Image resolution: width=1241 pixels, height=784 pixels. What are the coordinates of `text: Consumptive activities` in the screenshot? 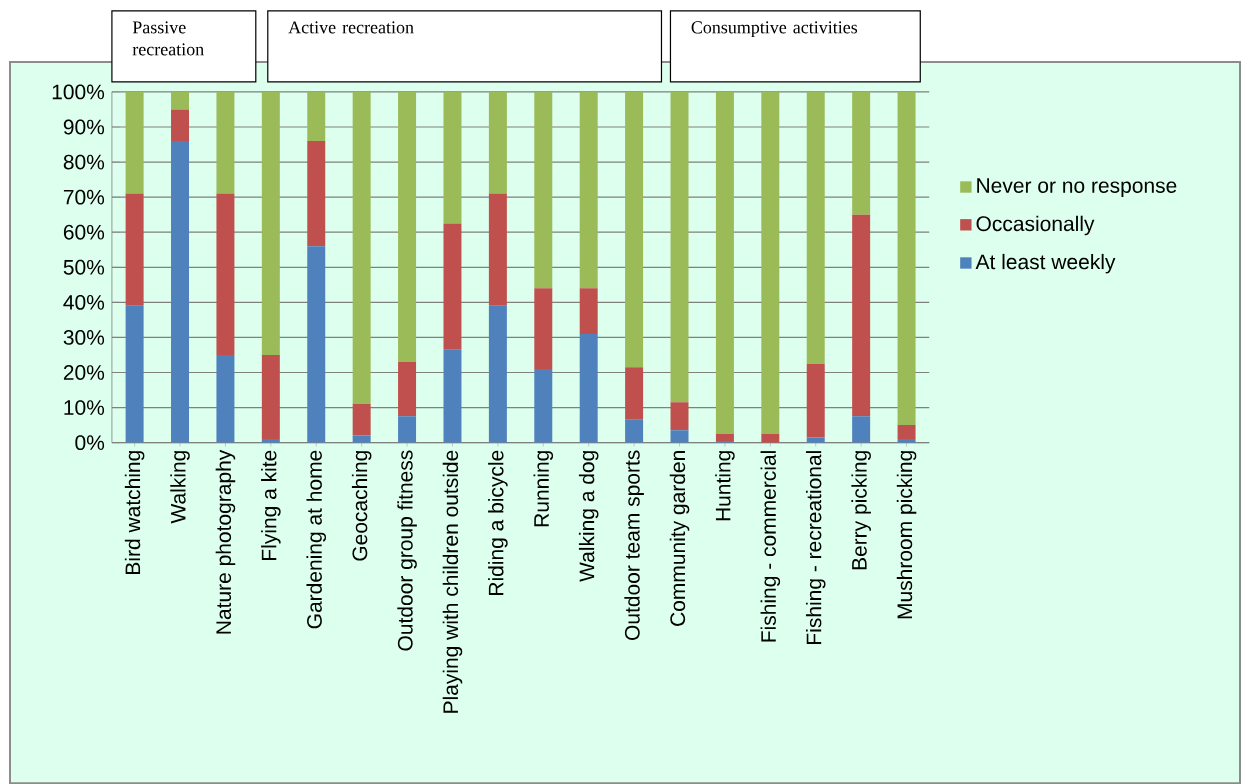 It's located at (774, 29).